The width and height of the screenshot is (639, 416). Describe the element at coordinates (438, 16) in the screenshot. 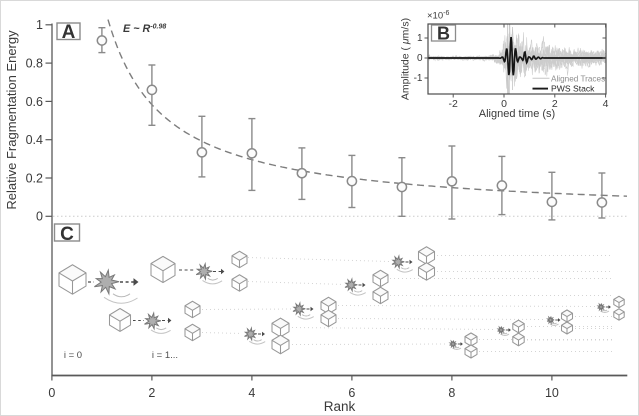

I see `svg-text: ×10⁻⁶` at that location.